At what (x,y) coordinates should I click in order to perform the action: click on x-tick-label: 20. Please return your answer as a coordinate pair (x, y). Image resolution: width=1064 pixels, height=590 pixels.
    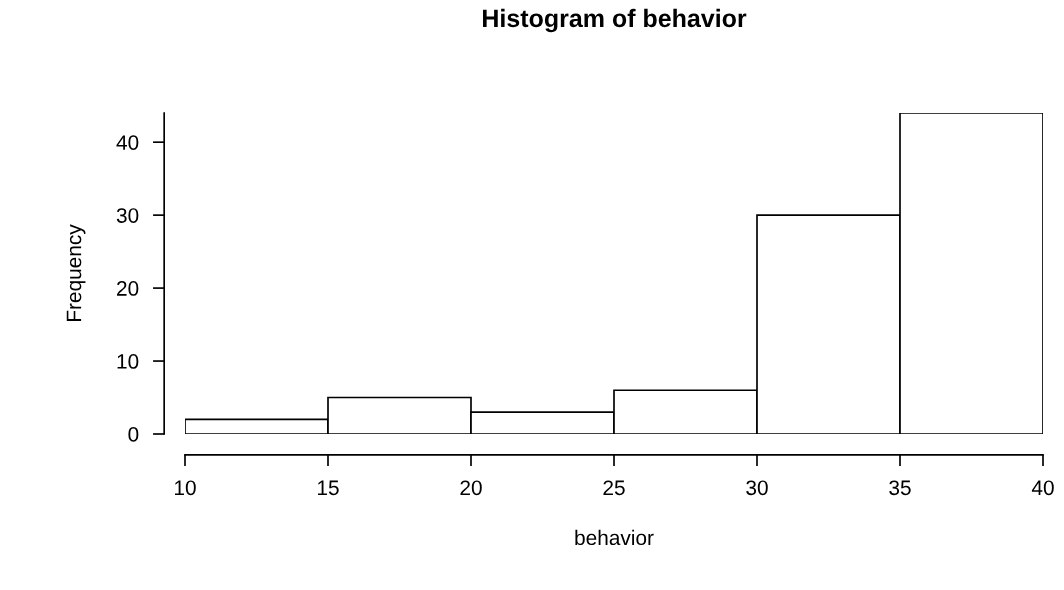
    Looking at the image, I should click on (471, 488).